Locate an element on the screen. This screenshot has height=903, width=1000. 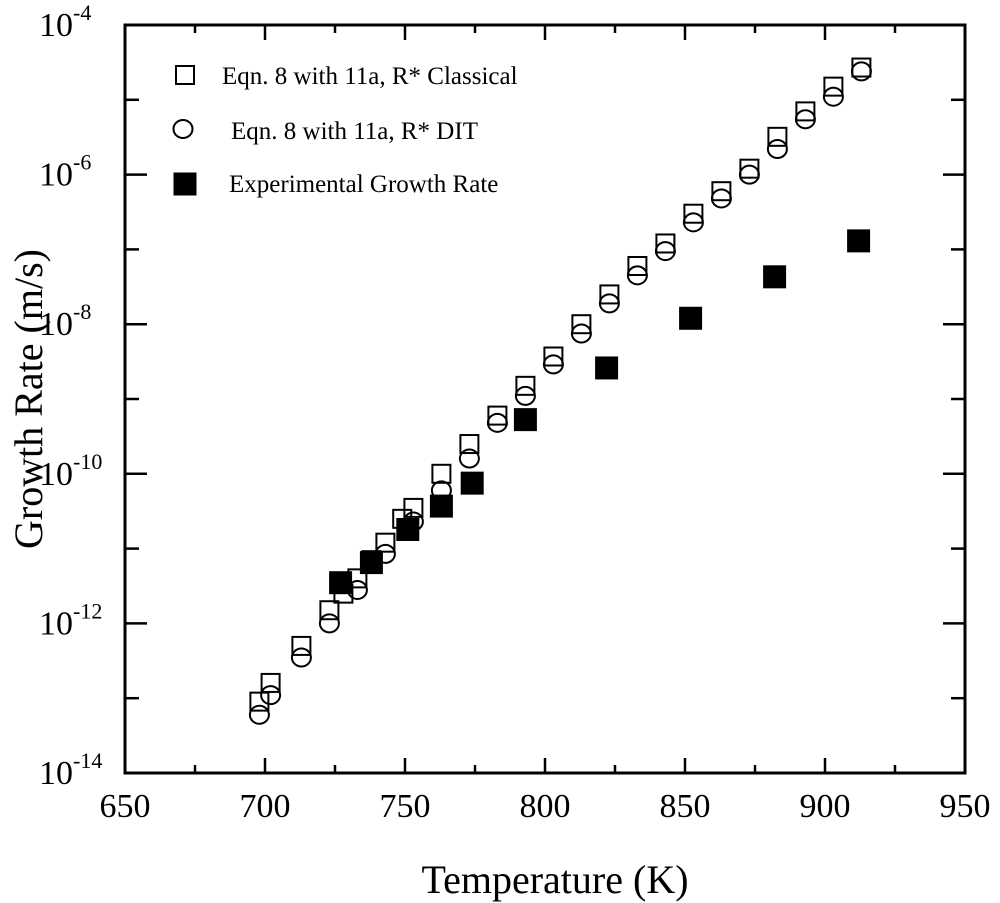
x-axis-title: Temperature (K) is located at coordinates (554, 879).